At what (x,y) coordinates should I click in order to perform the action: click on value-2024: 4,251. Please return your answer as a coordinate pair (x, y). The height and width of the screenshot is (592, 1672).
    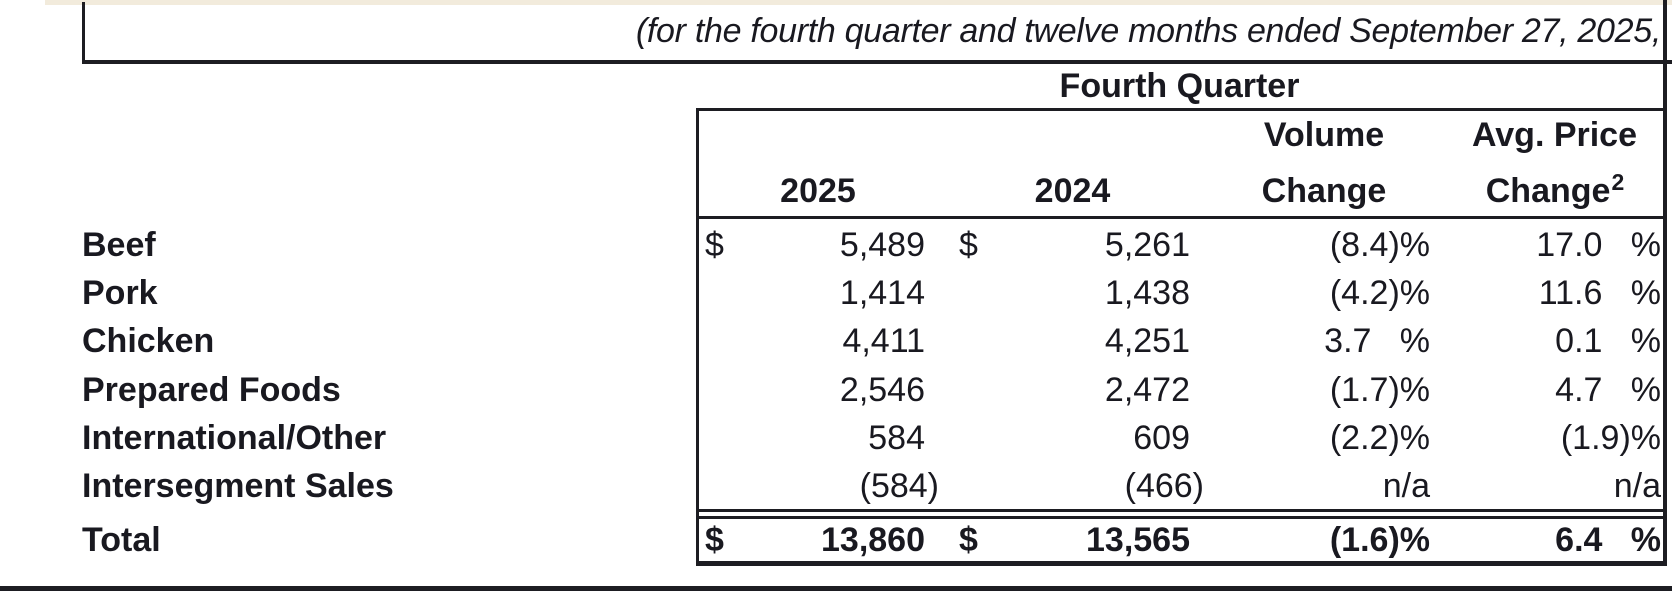
    Looking at the image, I should click on (1147, 341).